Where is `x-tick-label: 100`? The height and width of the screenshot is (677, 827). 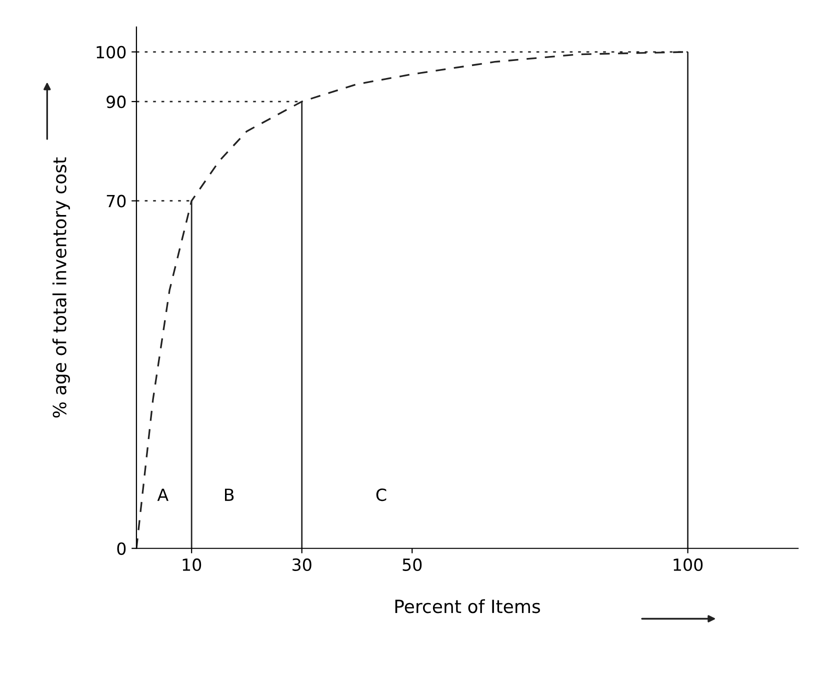
x-tick-label: 100 is located at coordinates (688, 564).